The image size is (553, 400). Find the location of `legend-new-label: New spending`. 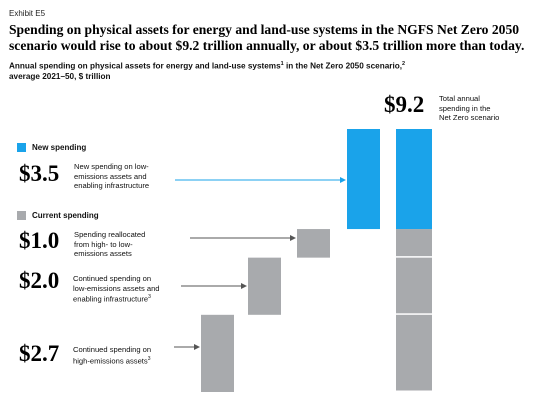

legend-new-label: New spending is located at coordinates (59, 147).